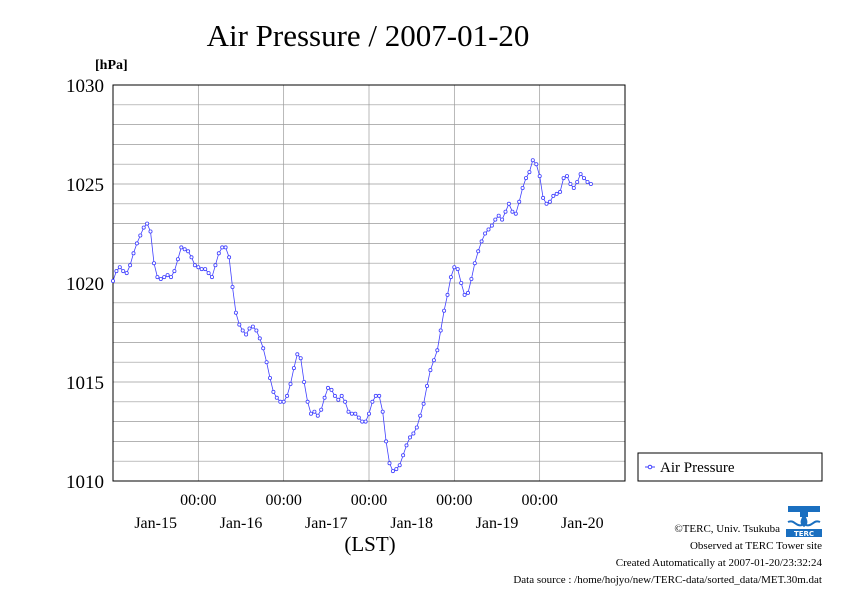 This screenshot has width=842, height=595. Describe the element at coordinates (85, 185) in the screenshot. I see `y-tick-label: 1025` at that location.